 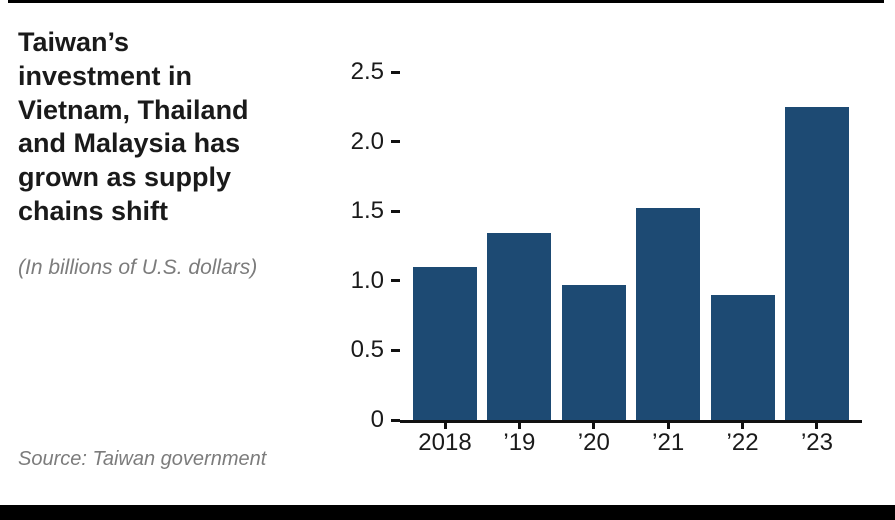 What do you see at coordinates (138, 267) in the screenshot?
I see `chart-subtitle: (In billions of U.S. dollars)` at bounding box center [138, 267].